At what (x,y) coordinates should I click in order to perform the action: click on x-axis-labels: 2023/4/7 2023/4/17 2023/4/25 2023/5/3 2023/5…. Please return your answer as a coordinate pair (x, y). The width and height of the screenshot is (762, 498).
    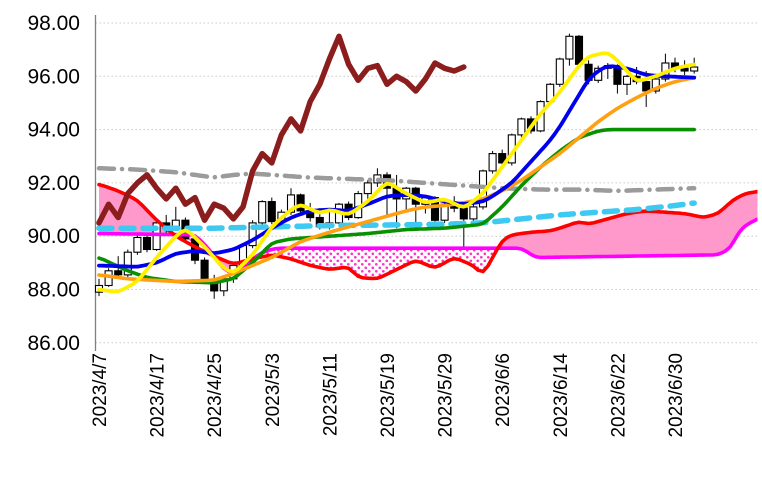
    Looking at the image, I should click on (388, 395).